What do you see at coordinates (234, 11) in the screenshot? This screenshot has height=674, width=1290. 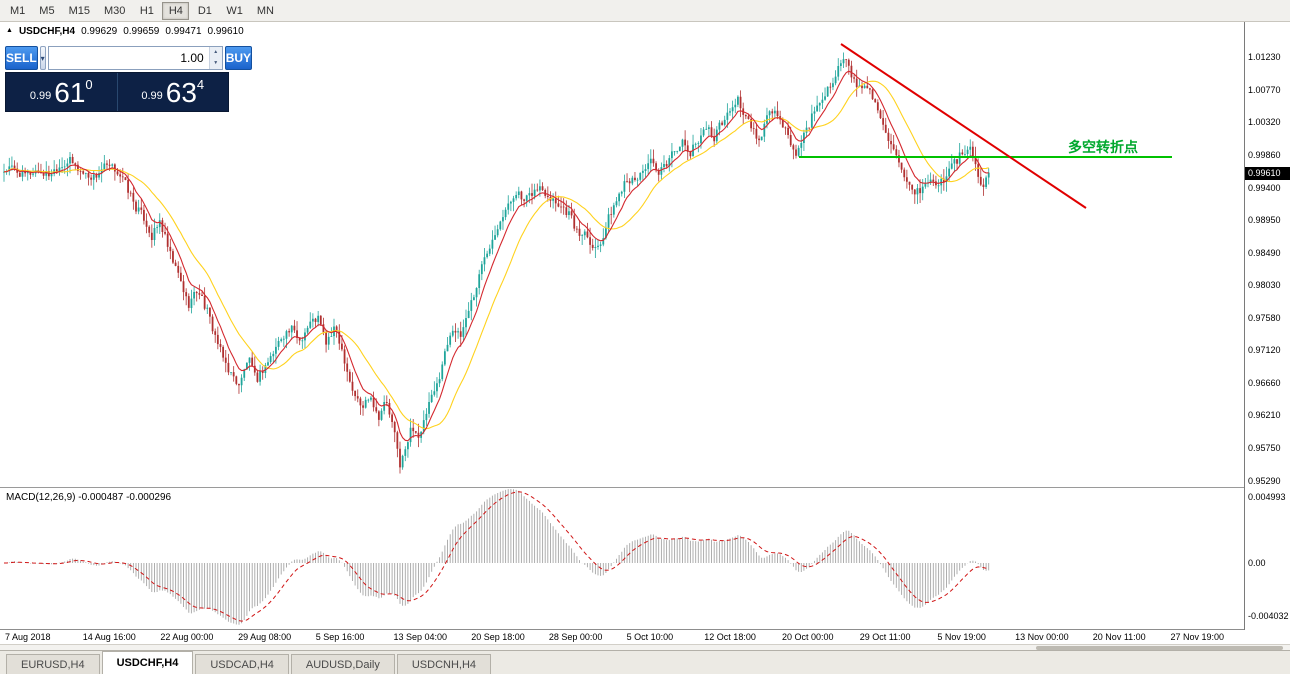 I see `timeframe-button-w1: W1` at bounding box center [234, 11].